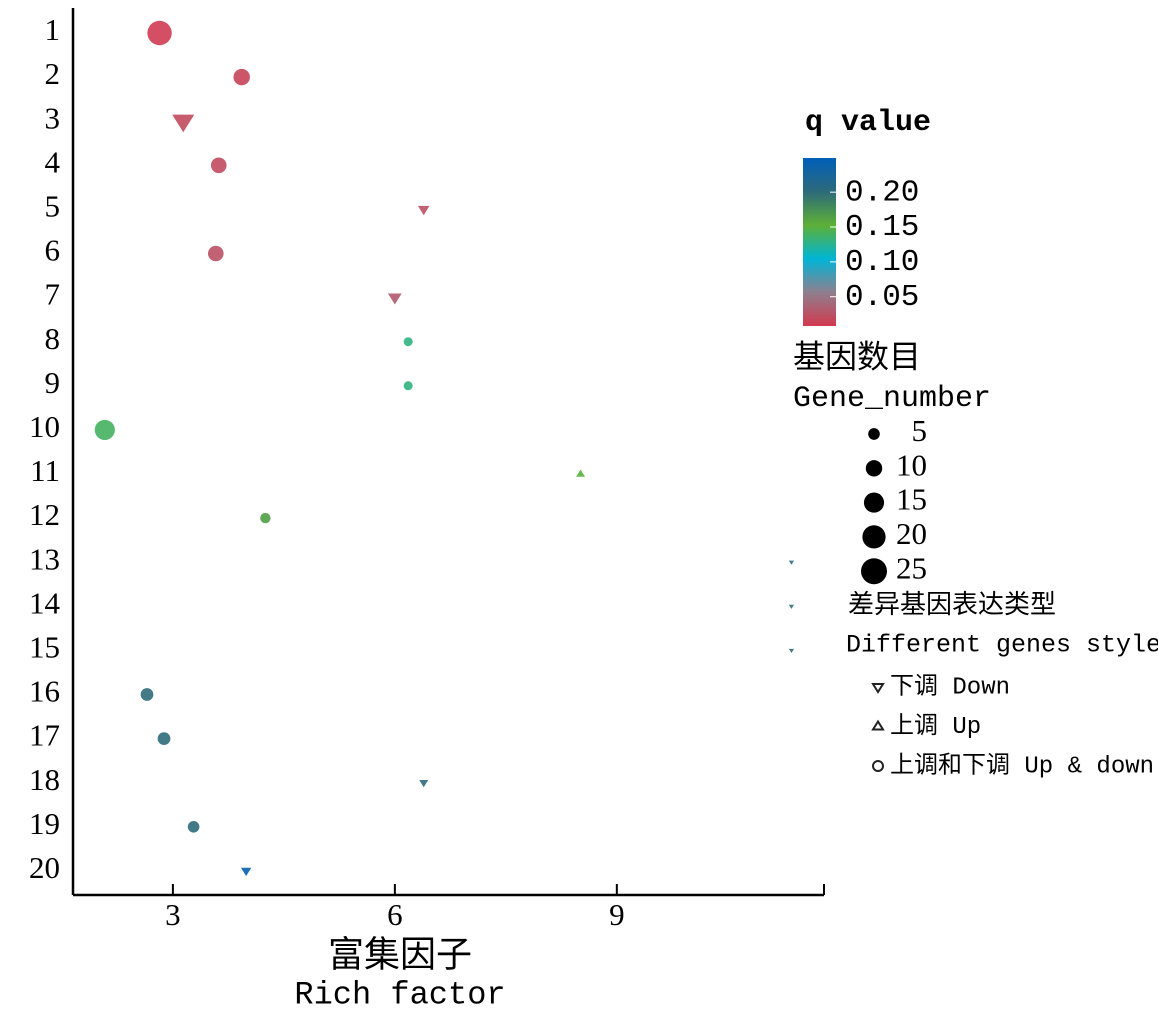 The width and height of the screenshot is (1158, 1019). What do you see at coordinates (44, 647) in the screenshot?
I see `y-tick-label: 15` at bounding box center [44, 647].